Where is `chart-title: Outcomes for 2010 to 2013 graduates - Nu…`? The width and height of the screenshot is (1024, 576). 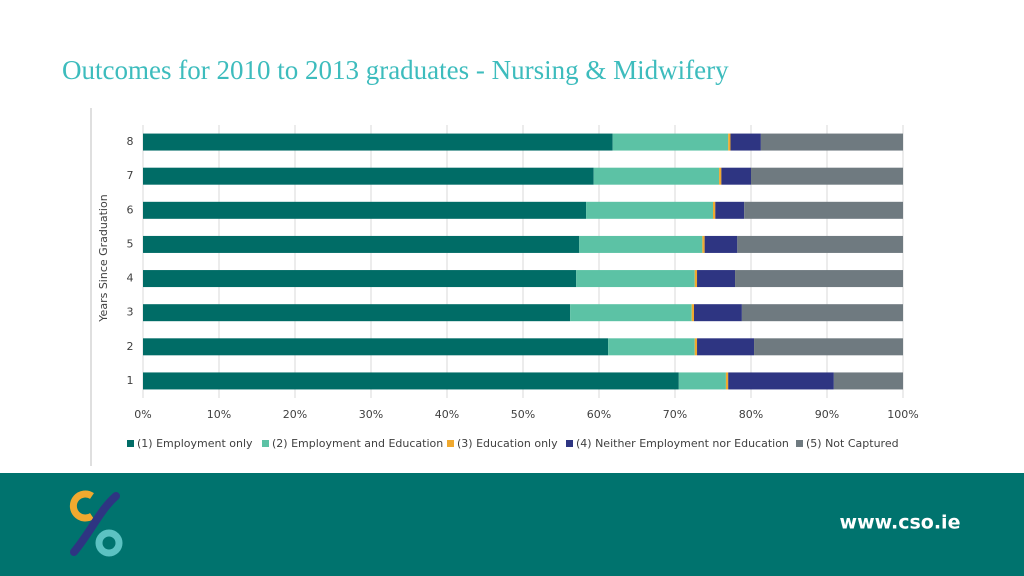 chart-title: Outcomes for 2010 to 2013 graduates - Nu… is located at coordinates (395, 70).